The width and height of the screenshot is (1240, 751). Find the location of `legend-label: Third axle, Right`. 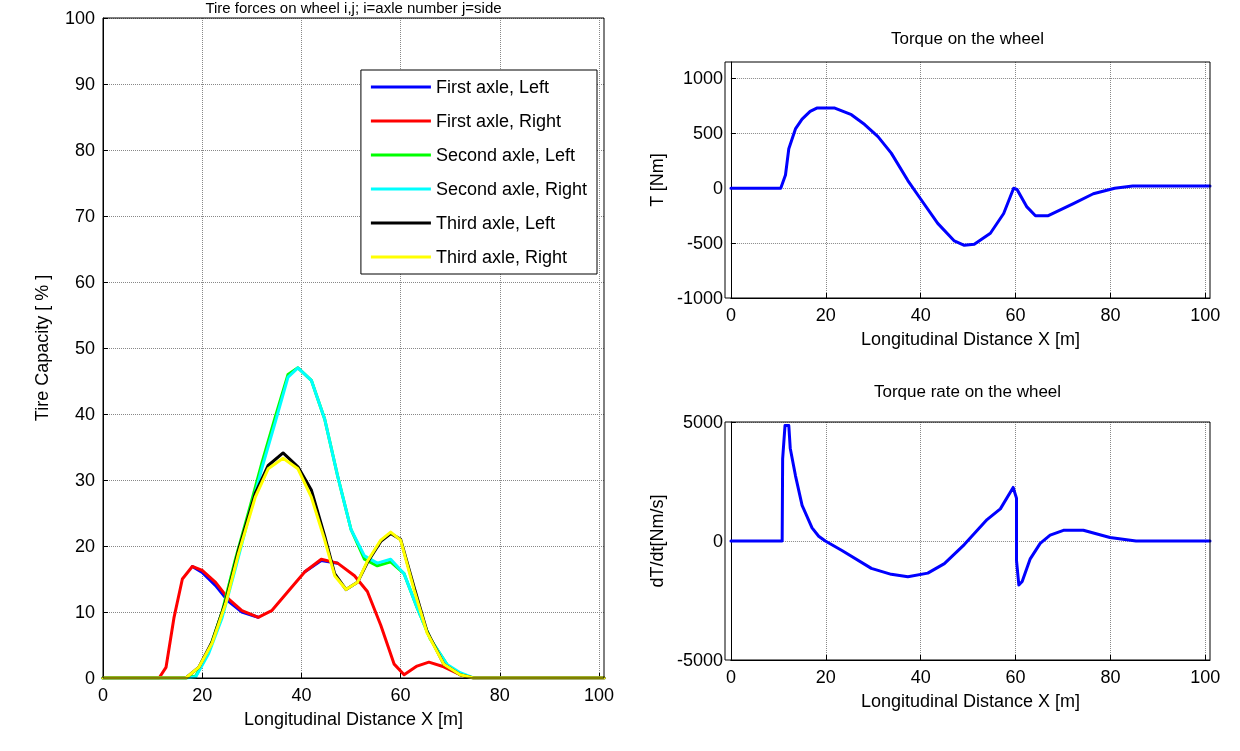

legend-label: Third axle, Right is located at coordinates (501, 257).